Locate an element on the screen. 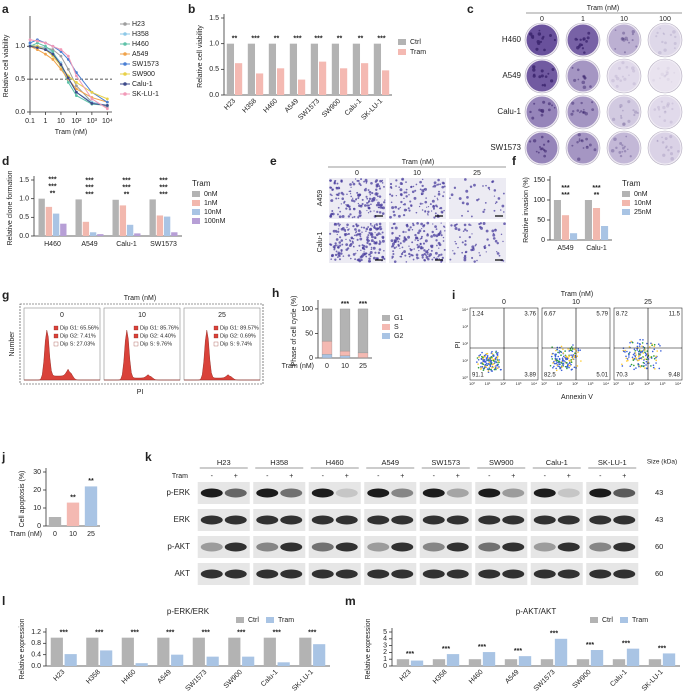 The height and width of the screenshot is (700, 685). bar-segment is located at coordinates (345, 357).